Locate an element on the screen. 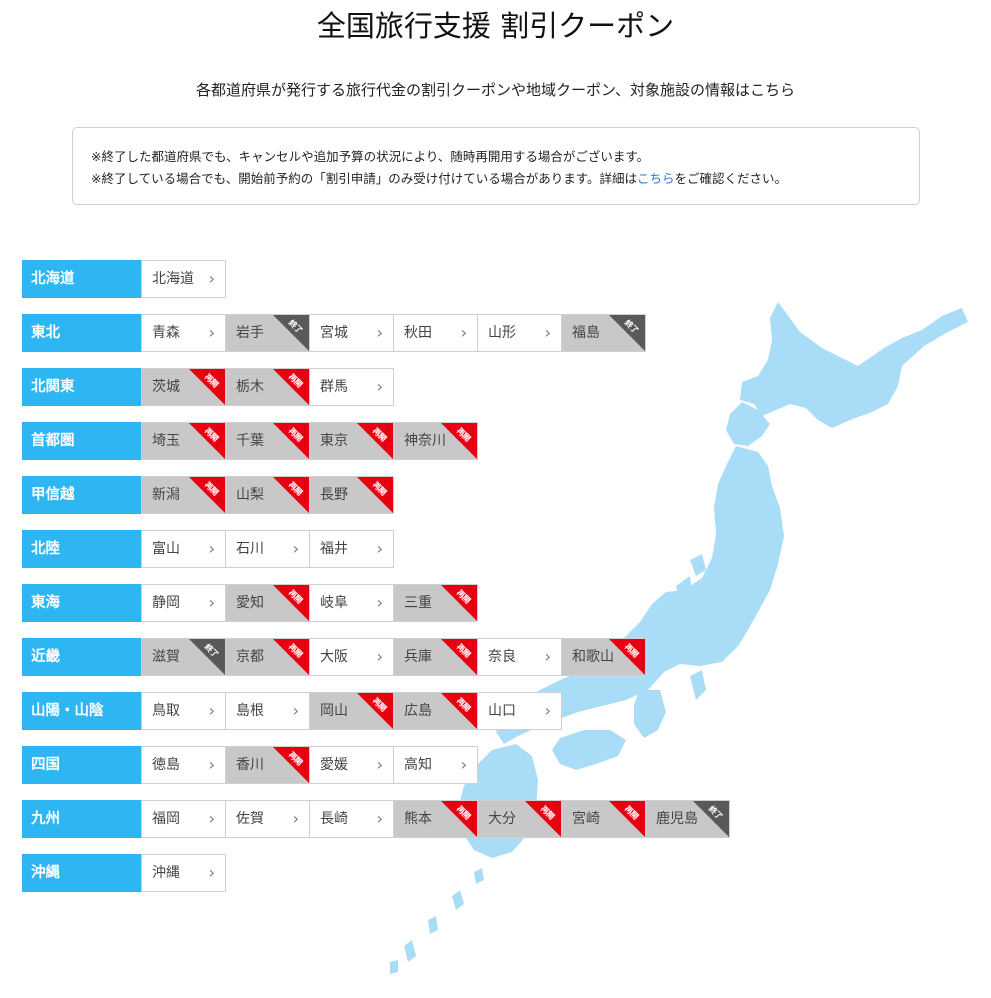  prefecture-button: 千葉 再開 is located at coordinates (267, 441).